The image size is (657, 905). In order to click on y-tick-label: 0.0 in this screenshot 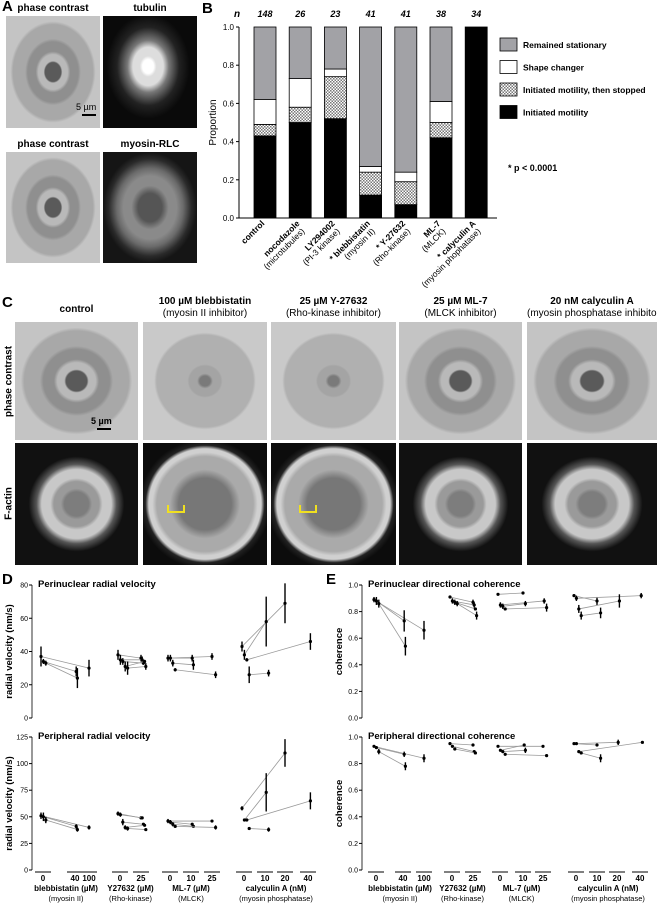, I will do `click(353, 871)`.